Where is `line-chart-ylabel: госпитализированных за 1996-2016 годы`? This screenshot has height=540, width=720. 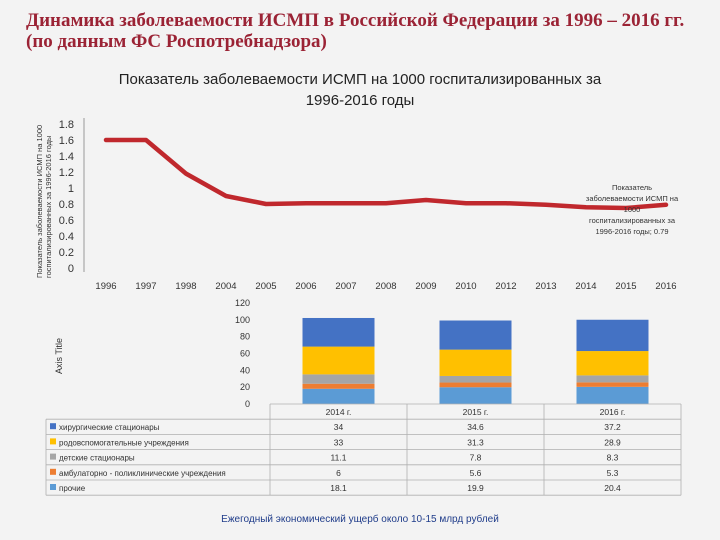 line-chart-ylabel: госпитализированных за 1996-2016 годы is located at coordinates (48, 207).